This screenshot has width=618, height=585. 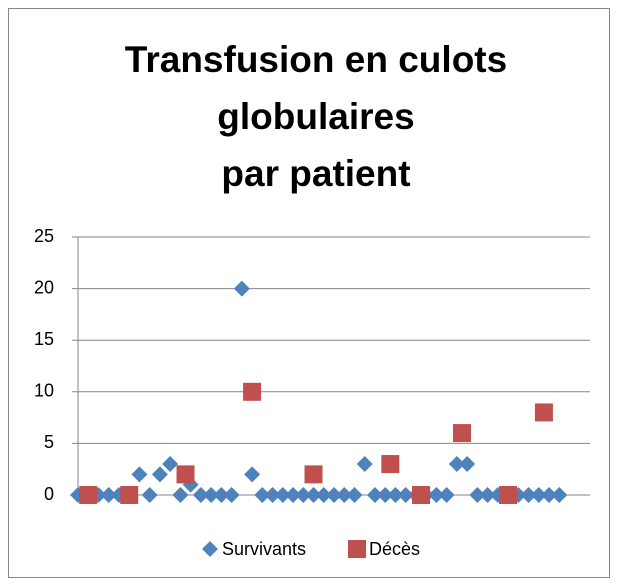 I want to click on legend-label: Décès, so click(x=394, y=549).